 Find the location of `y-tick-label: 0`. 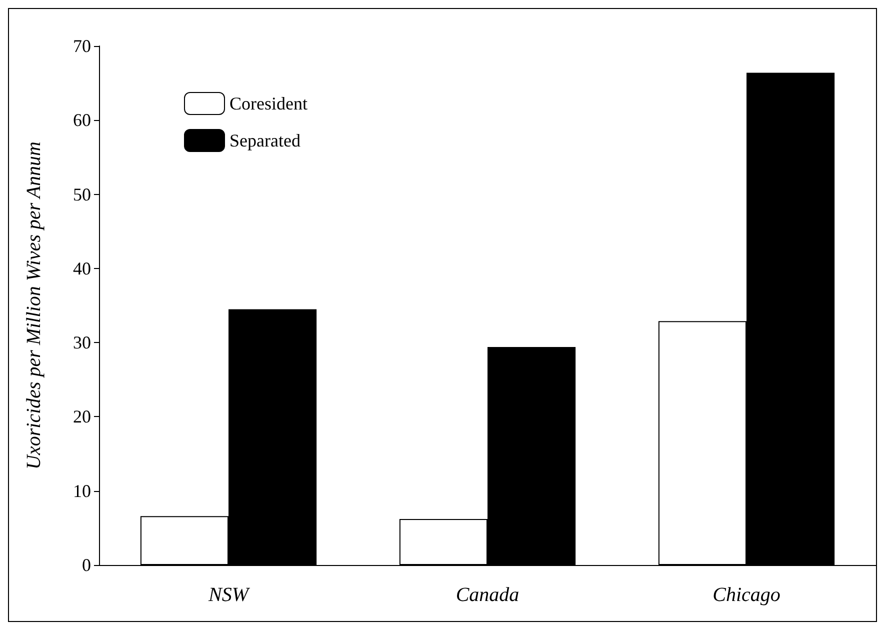

y-tick-label: 0 is located at coordinates (86, 565).